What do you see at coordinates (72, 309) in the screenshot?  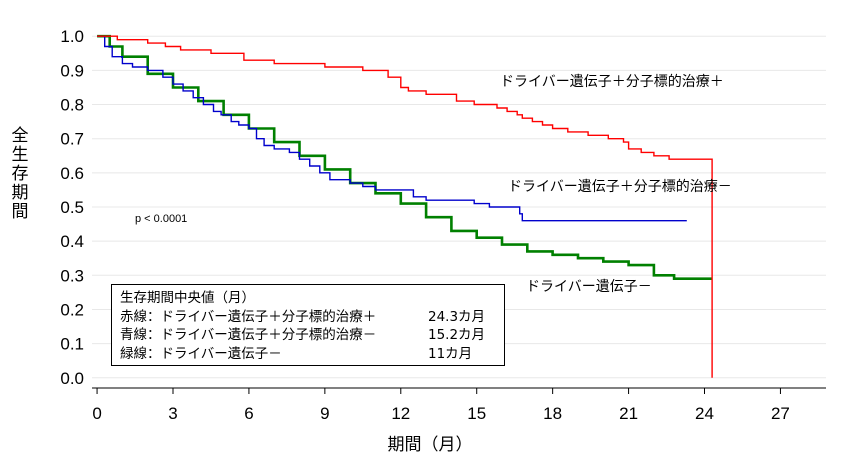 I see `y-tick-label: 0.2` at bounding box center [72, 309].